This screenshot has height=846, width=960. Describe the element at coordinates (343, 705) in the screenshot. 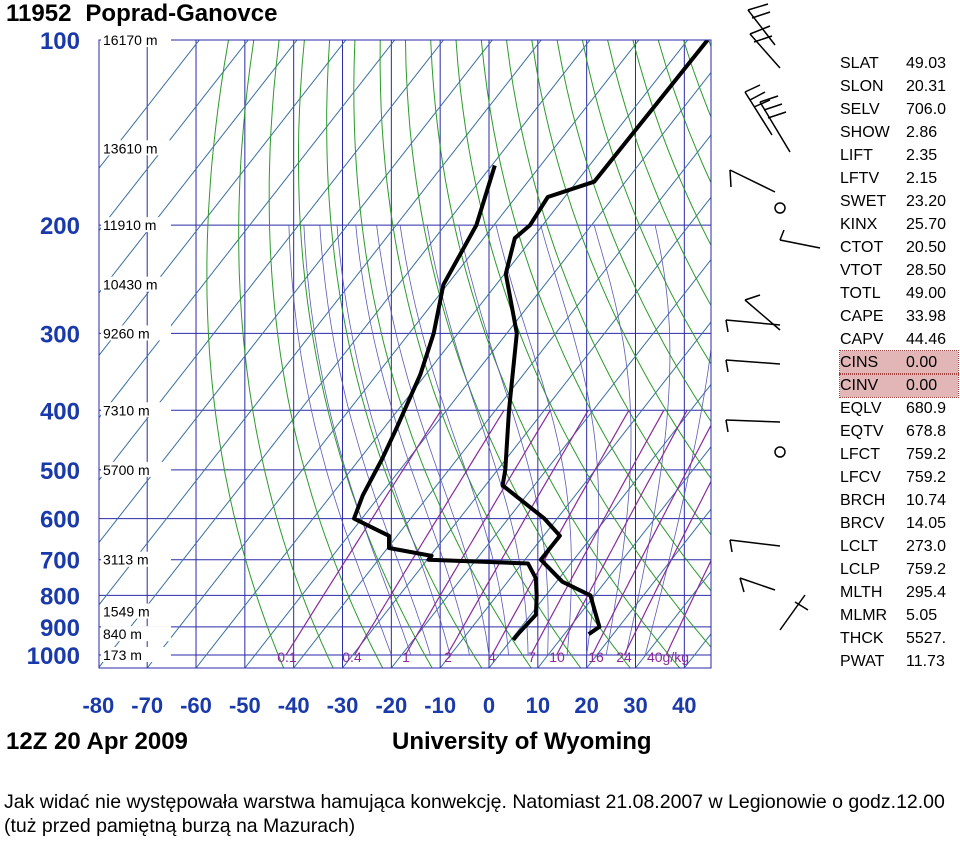

I see `temperature-tick-label: -30` at that location.